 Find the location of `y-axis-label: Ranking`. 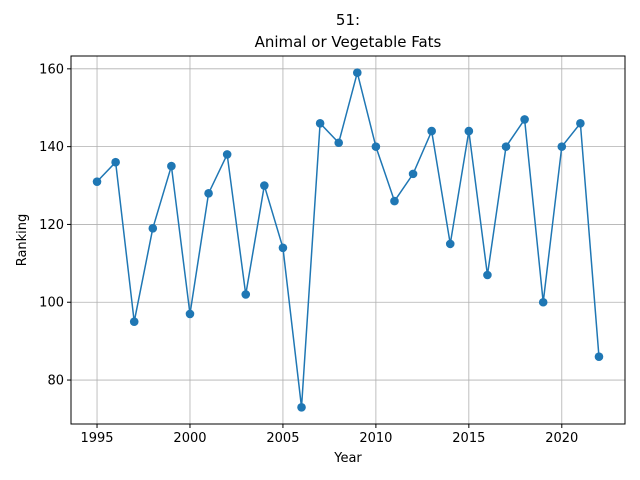

y-axis-label: Ranking is located at coordinates (22, 240).